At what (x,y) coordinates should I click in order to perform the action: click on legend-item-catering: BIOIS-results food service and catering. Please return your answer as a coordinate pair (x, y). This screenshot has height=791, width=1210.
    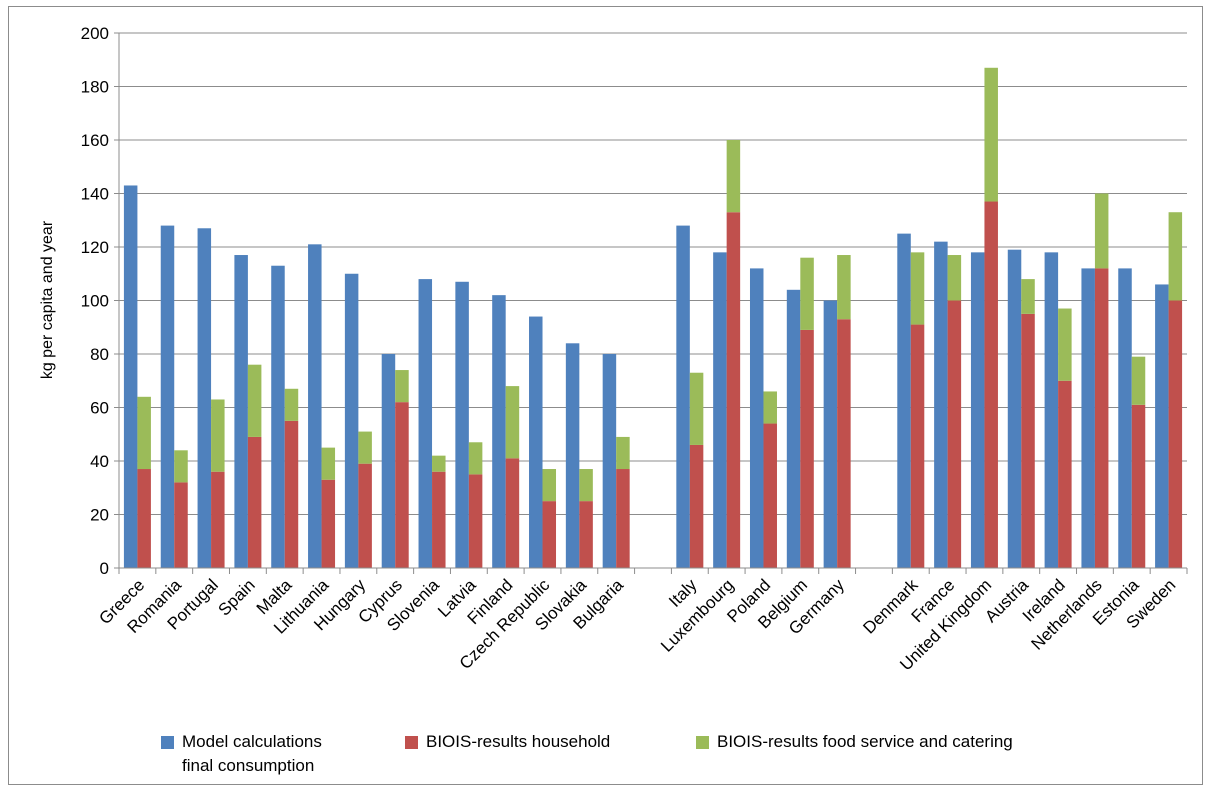
    Looking at the image, I should click on (854, 742).